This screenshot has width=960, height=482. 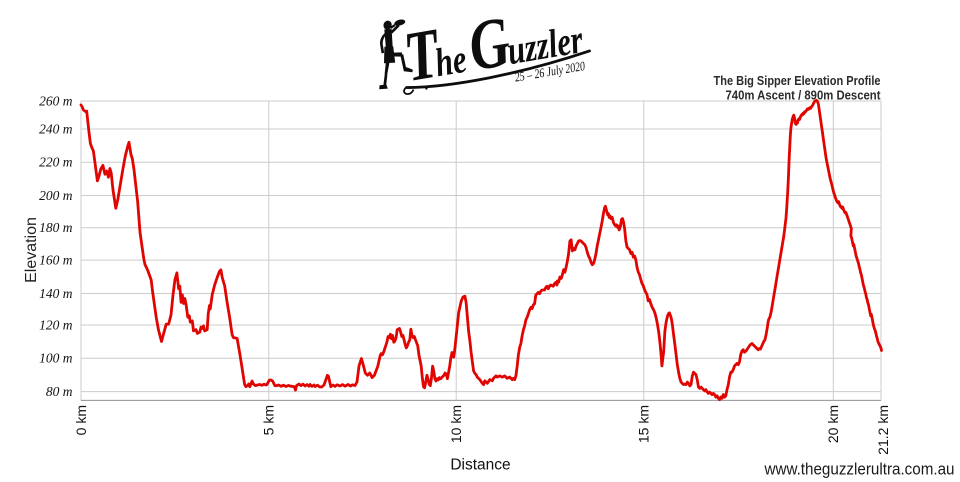 I want to click on svg-text: 80 m, so click(x=59, y=391).